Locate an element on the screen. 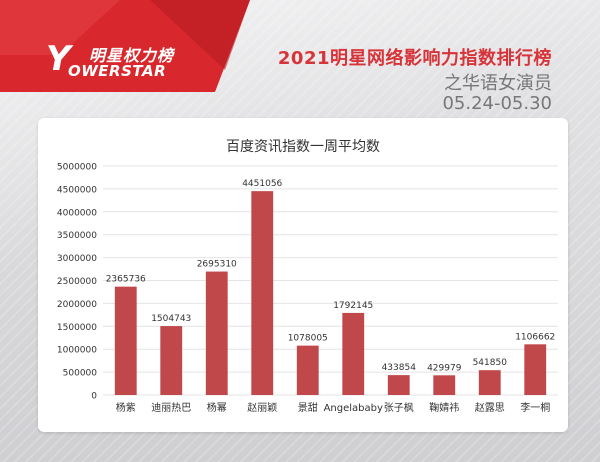 Image resolution: width=600 pixels, height=462 pixels. y-tick-label: 4500000 is located at coordinates (77, 190).